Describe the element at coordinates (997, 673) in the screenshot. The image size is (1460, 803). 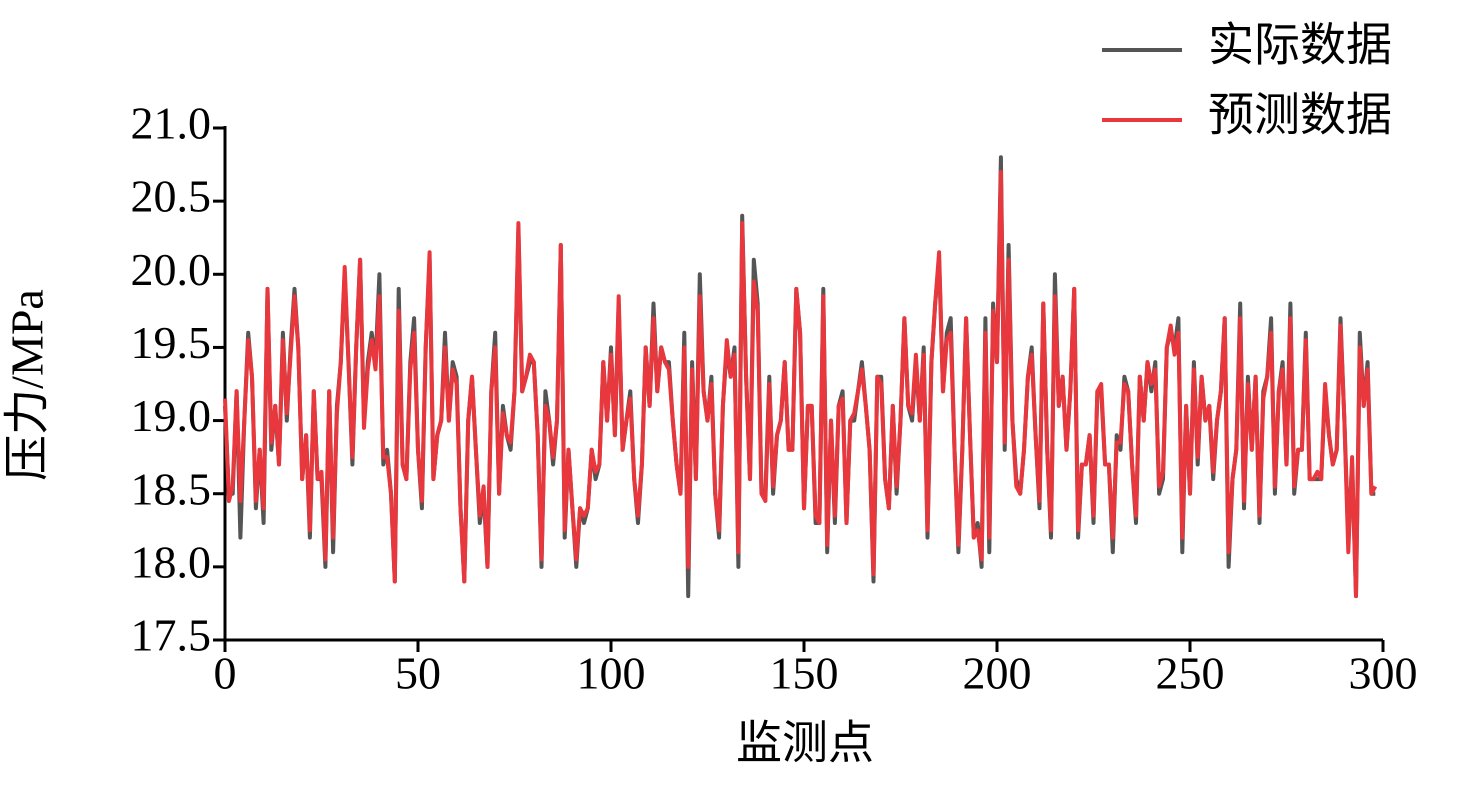
I see `x-tick-label: 200` at that location.